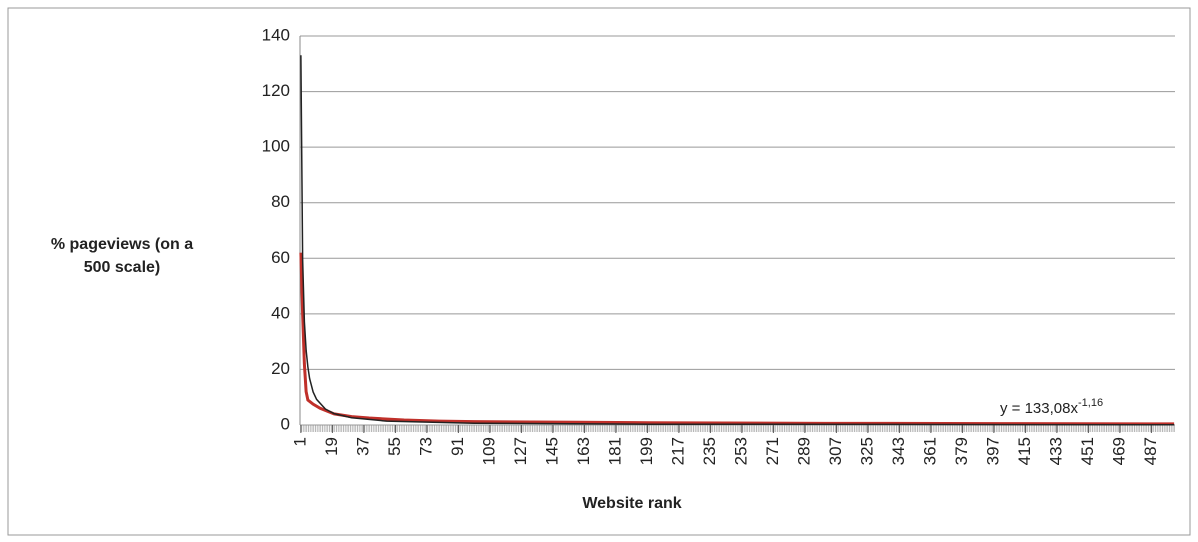  Describe the element at coordinates (276, 34) in the screenshot. I see `y-tick-label: 140` at that location.